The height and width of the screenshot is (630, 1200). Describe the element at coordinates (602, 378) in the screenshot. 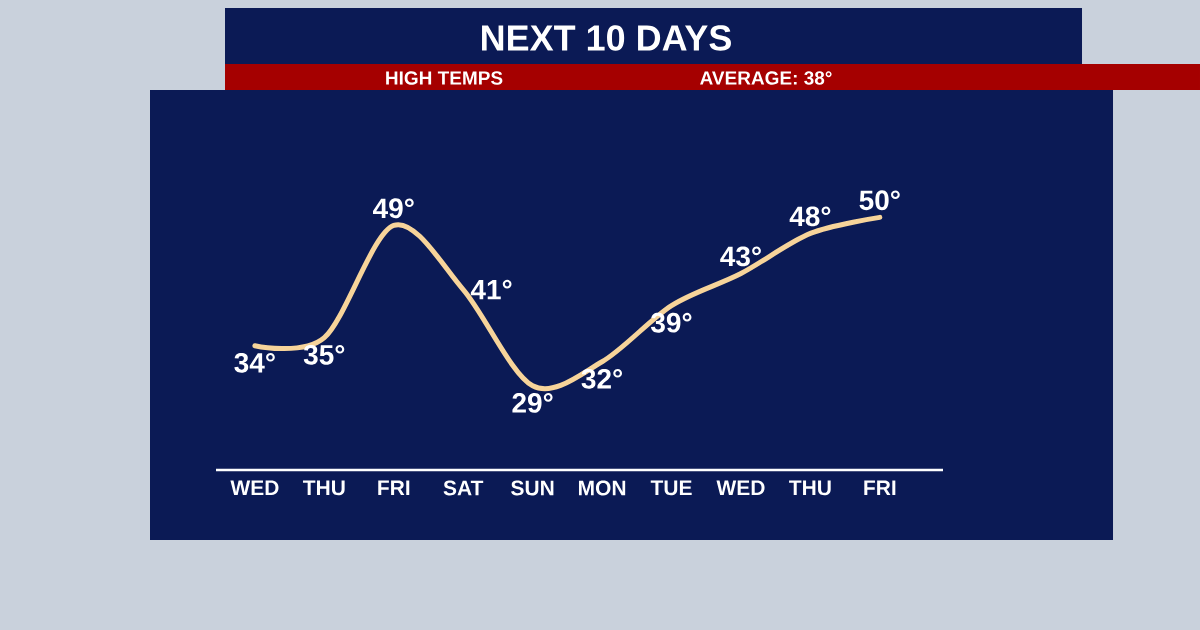

I see `data-label: 32°` at that location.